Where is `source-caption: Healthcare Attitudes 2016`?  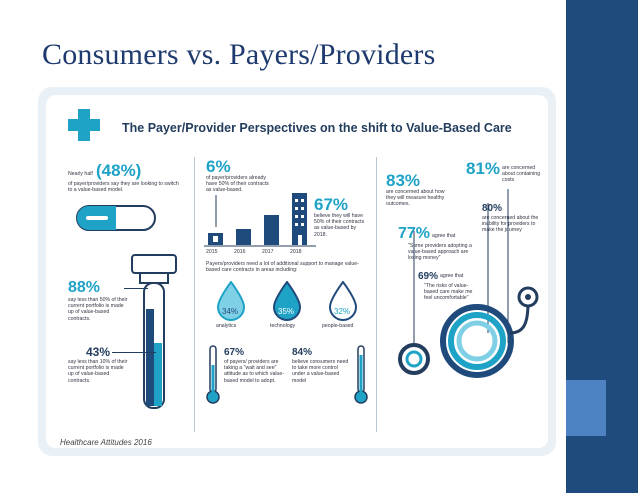
source-caption: Healthcare Attitudes 2016 is located at coordinates (106, 442).